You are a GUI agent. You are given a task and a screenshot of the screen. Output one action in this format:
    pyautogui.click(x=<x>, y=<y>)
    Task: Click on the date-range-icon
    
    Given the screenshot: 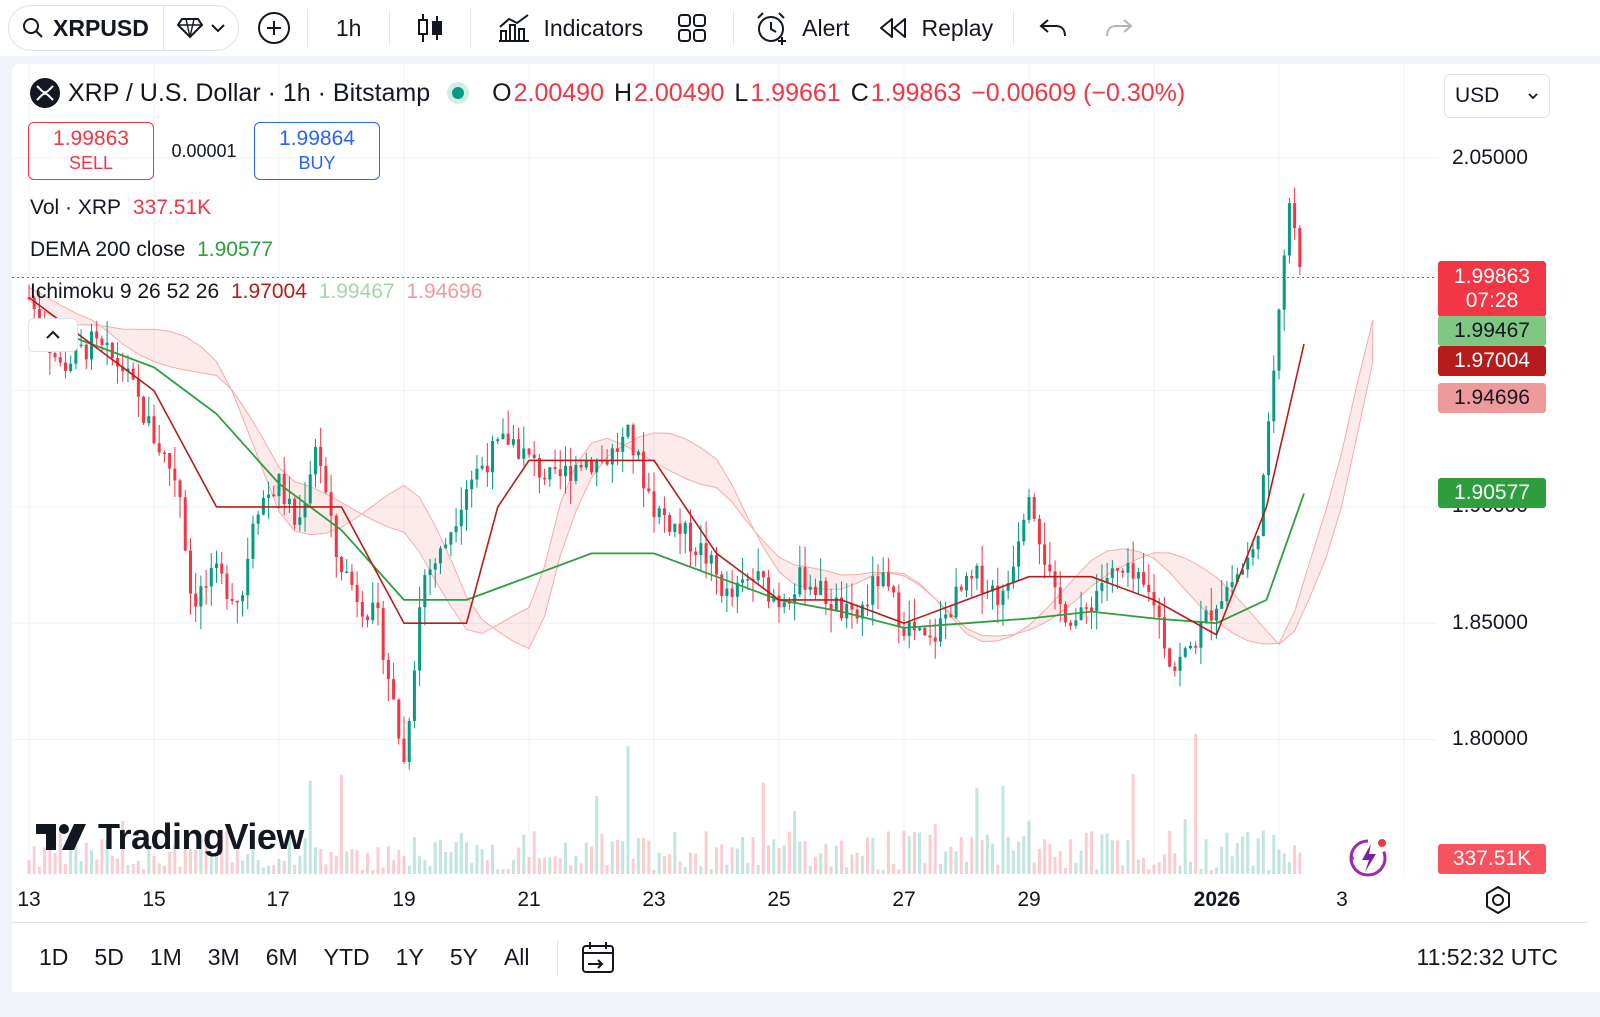 What is the action you would take?
    pyautogui.click(x=598, y=958)
    